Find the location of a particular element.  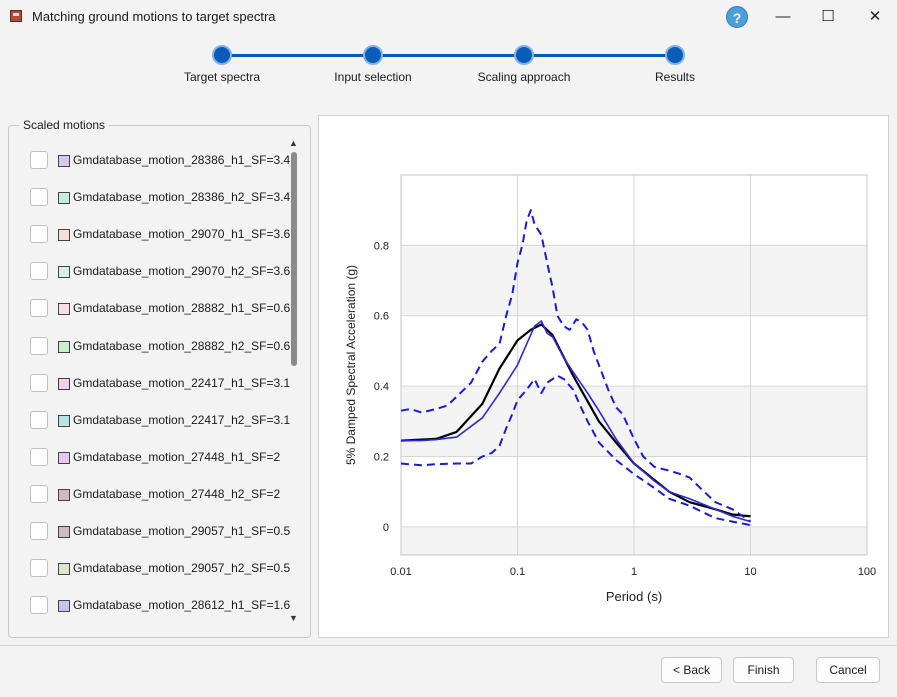

motion-label: Gmdatabase_motion_27448_h2_SF=2 is located at coordinates (177, 493).